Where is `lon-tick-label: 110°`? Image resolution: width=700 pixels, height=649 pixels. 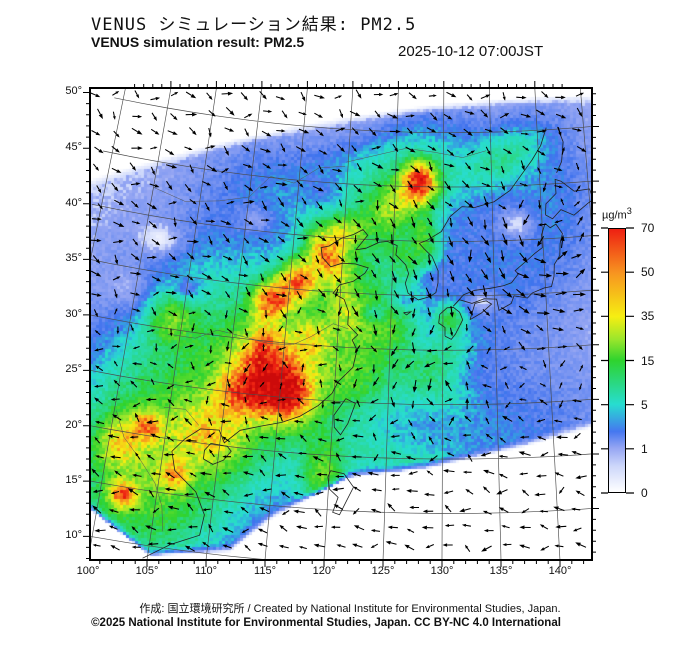
lon-tick-label: 110° is located at coordinates (206, 571).